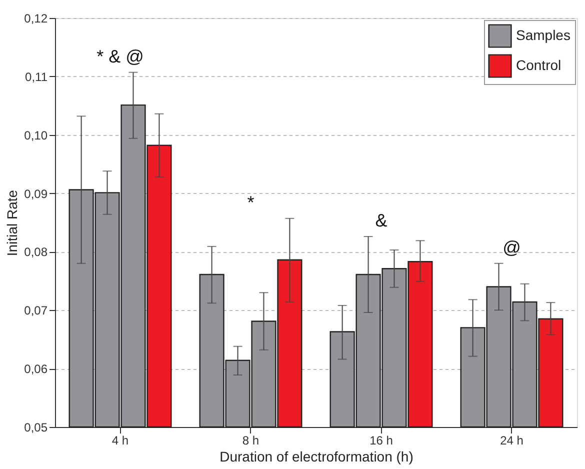 The width and height of the screenshot is (585, 469). What do you see at coordinates (250, 202) in the screenshot?
I see `annotation: *` at bounding box center [250, 202].